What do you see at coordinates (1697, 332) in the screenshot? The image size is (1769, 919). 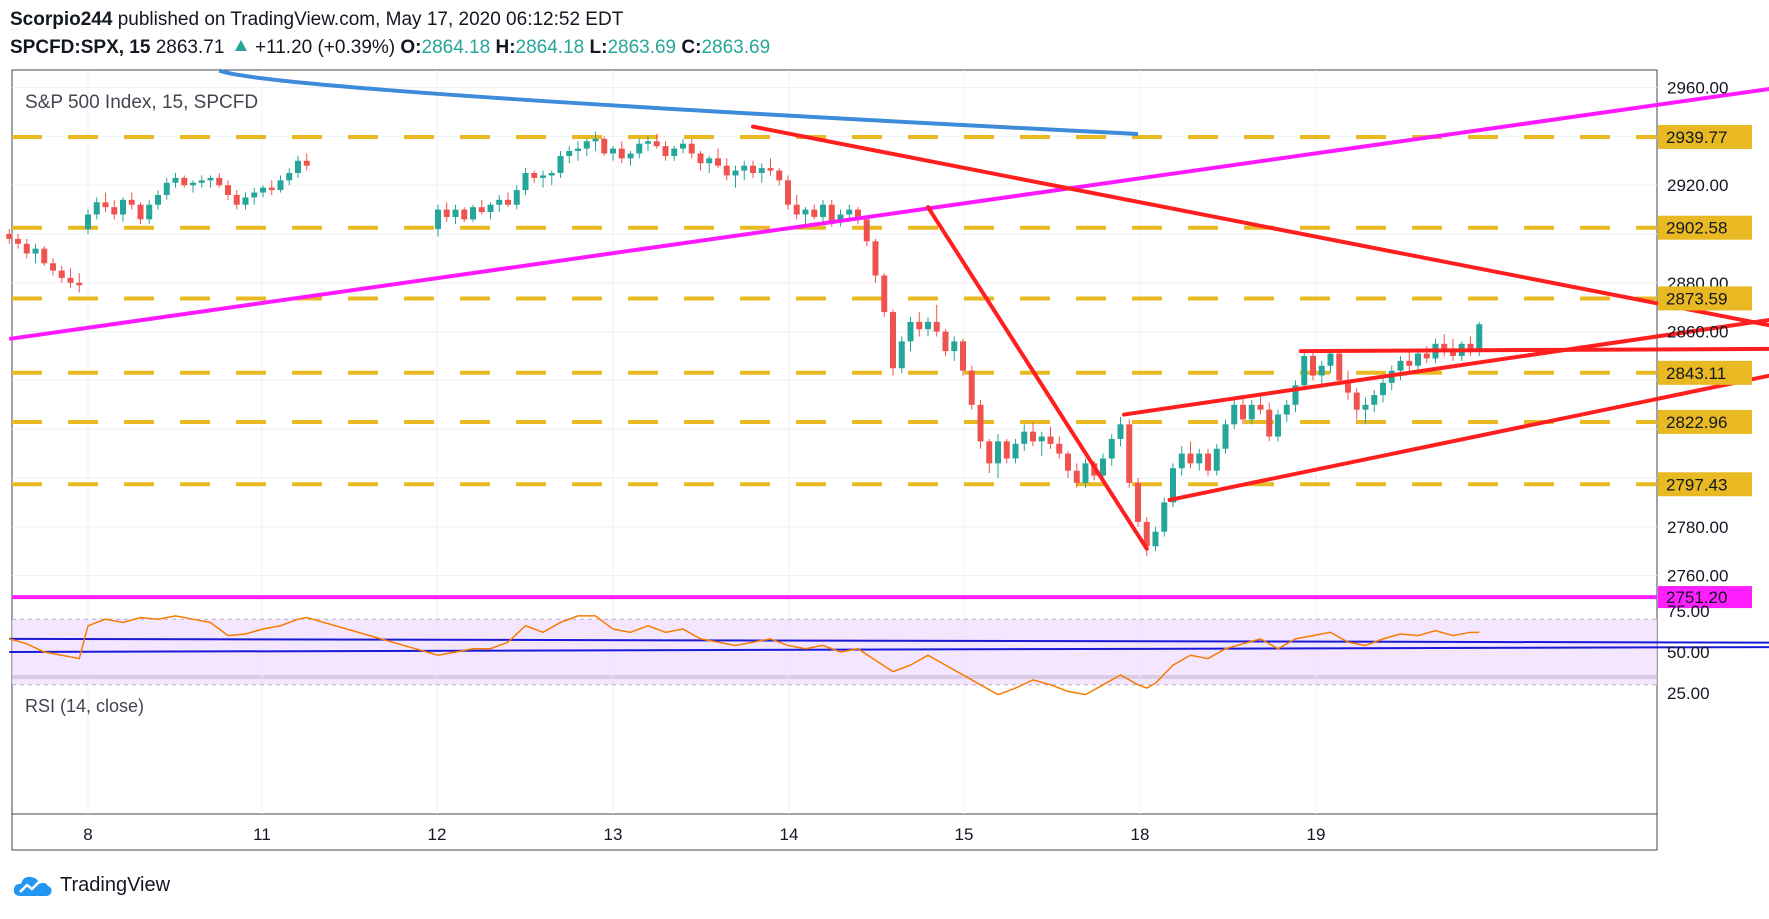 I see `price-tick-label: 2860.00` at bounding box center [1697, 332].